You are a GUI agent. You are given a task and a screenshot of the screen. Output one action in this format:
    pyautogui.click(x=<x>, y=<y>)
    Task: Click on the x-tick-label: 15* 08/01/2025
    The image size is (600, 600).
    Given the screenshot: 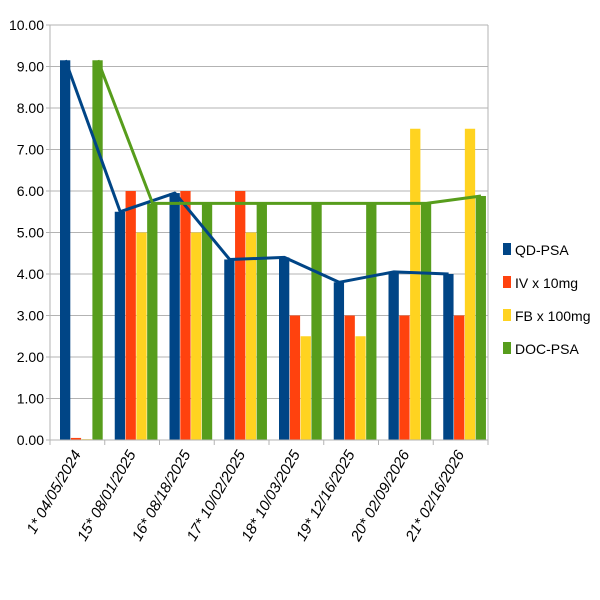 What is the action you would take?
    pyautogui.click(x=107, y=495)
    